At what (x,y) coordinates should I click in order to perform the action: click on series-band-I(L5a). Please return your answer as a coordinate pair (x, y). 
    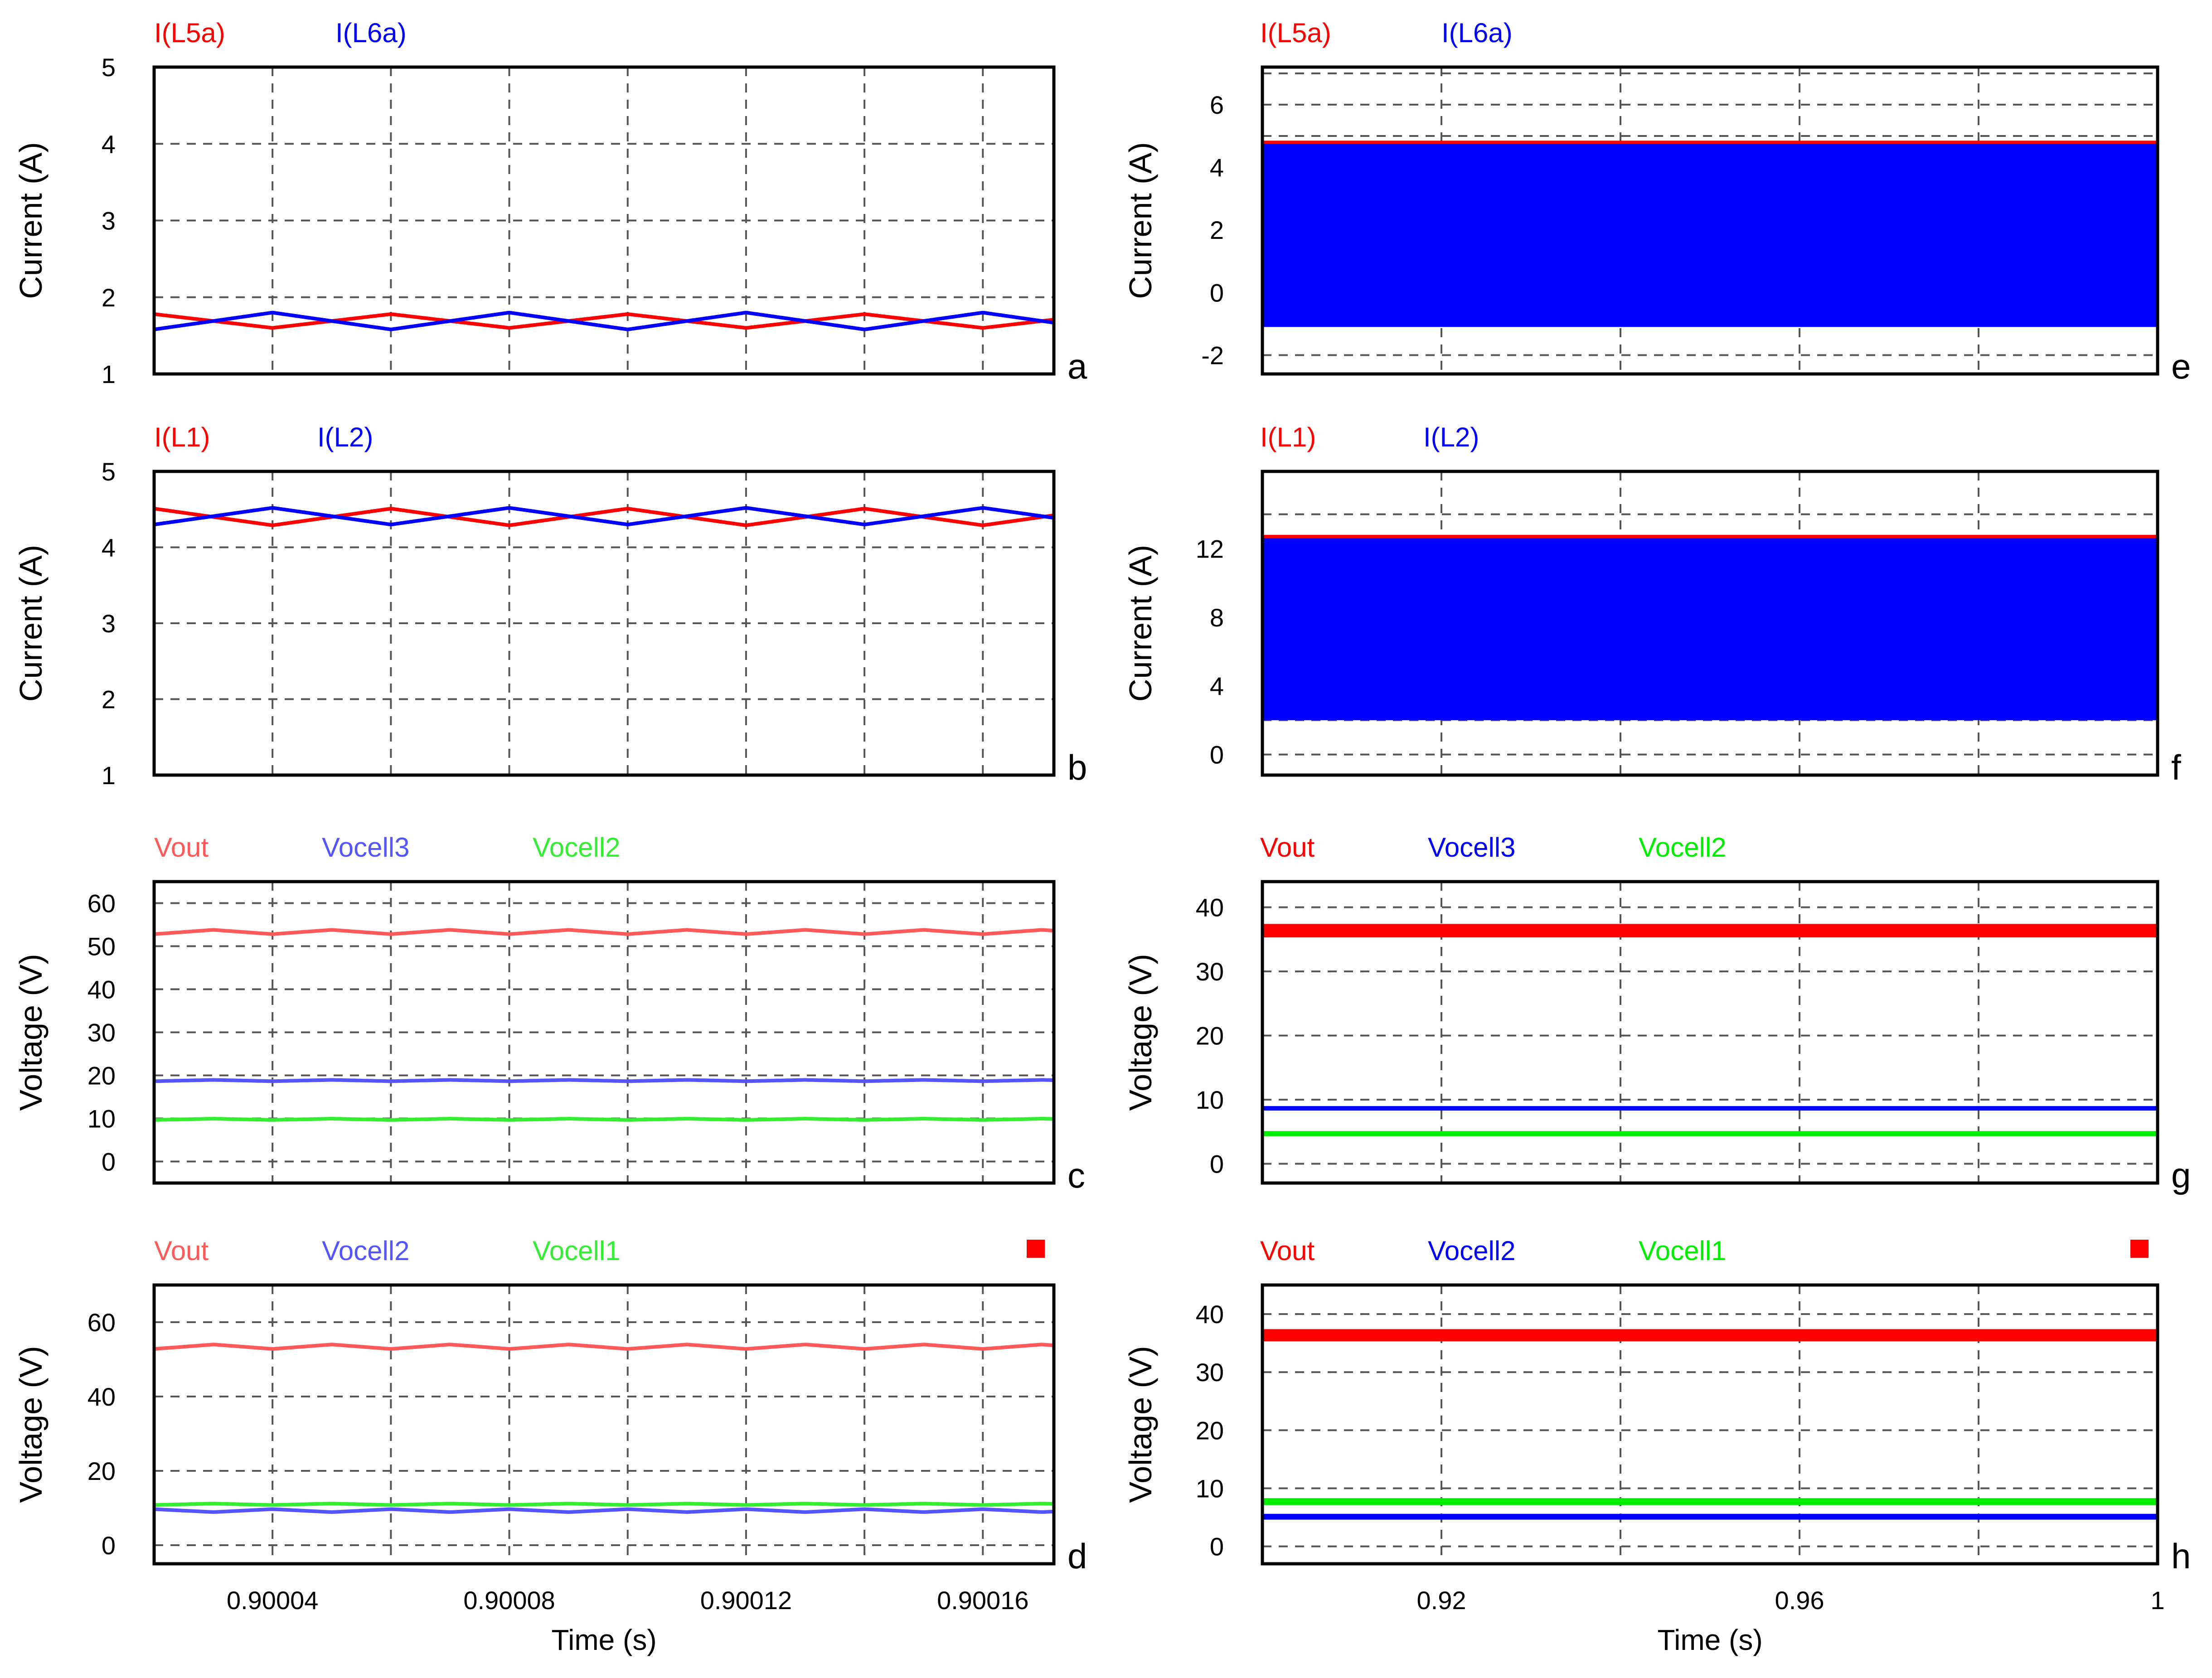
    Looking at the image, I should click on (1710, 143).